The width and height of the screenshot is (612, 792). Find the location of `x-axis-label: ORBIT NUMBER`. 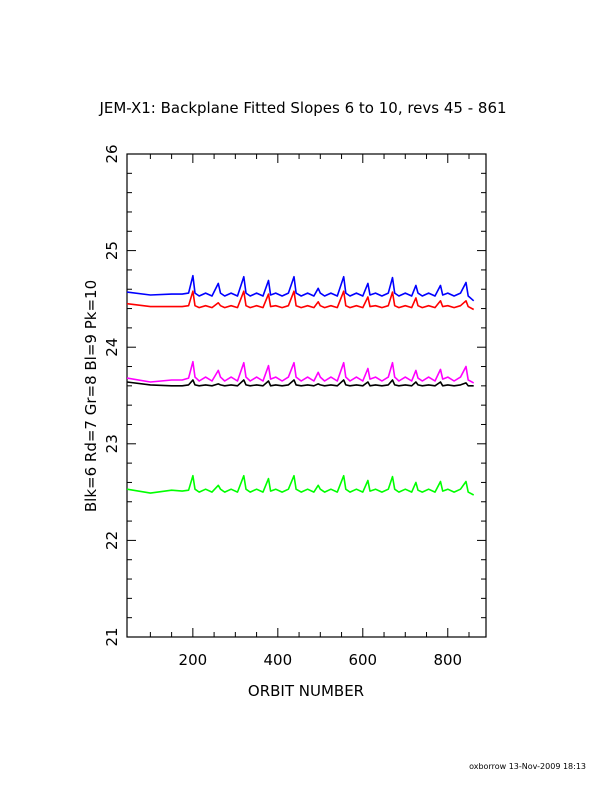

x-axis-label: ORBIT NUMBER is located at coordinates (306, 691).